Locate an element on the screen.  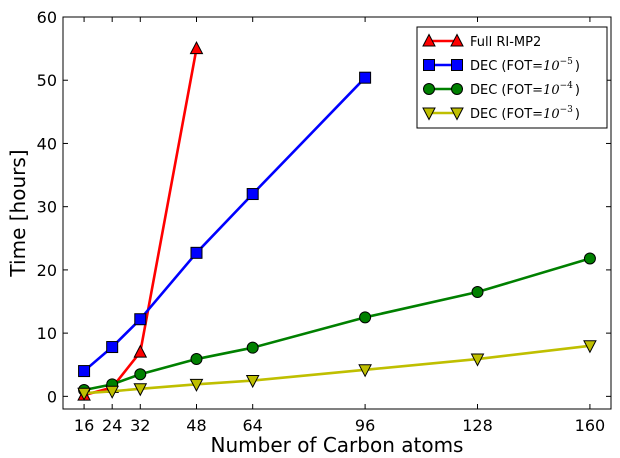
legend-label: DEC (FOT=10−5) is located at coordinates (525, 65).